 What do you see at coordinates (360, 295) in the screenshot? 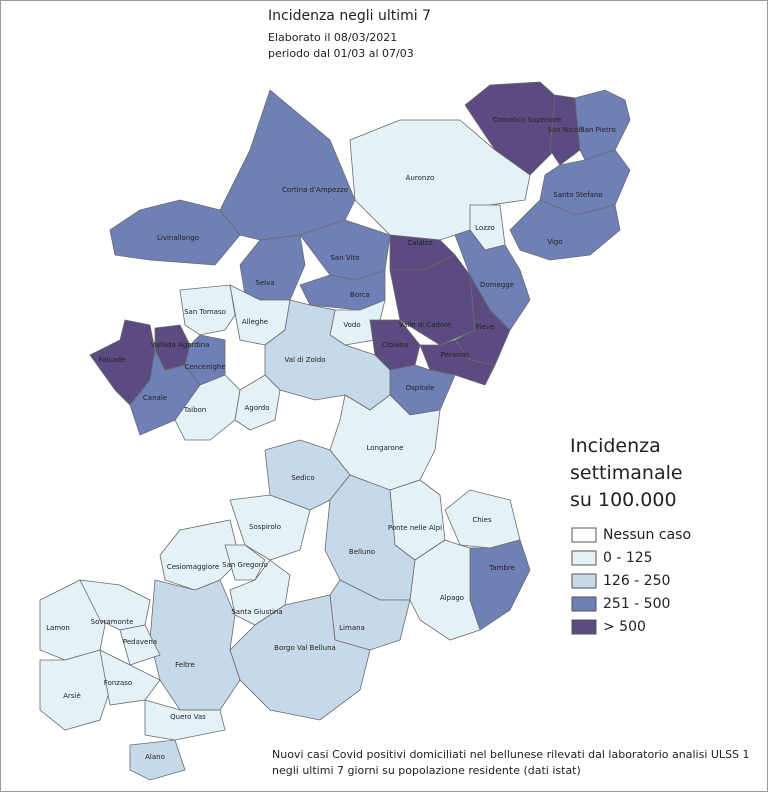
I see `municipality-label: Borca` at bounding box center [360, 295].